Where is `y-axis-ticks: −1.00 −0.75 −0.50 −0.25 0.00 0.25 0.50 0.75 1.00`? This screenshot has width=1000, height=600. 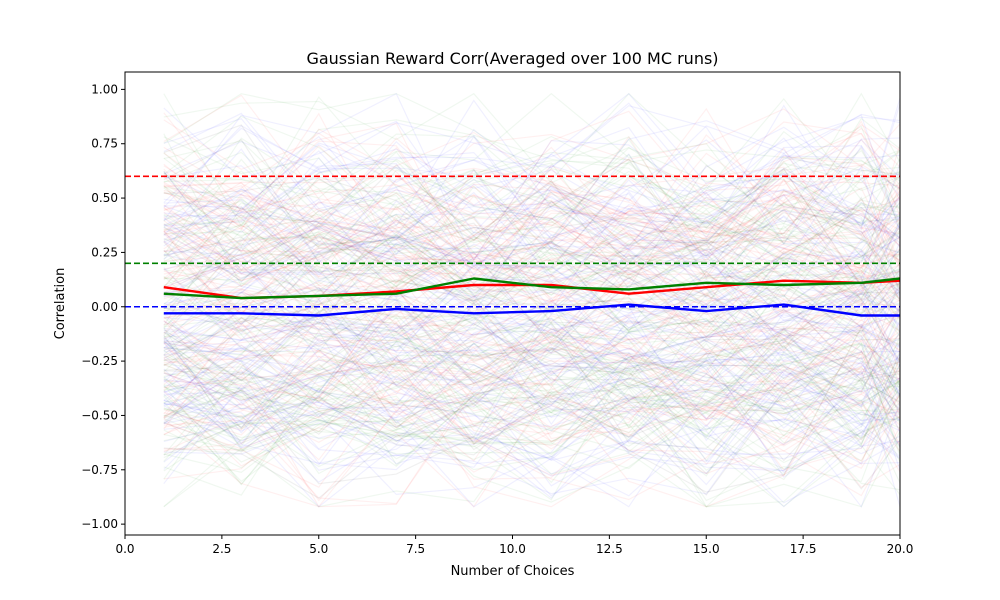 y-axis-ticks: −1.00 −0.75 −0.50 −0.25 0.00 0.25 0.50 0.75 1.00 is located at coordinates (103, 306).